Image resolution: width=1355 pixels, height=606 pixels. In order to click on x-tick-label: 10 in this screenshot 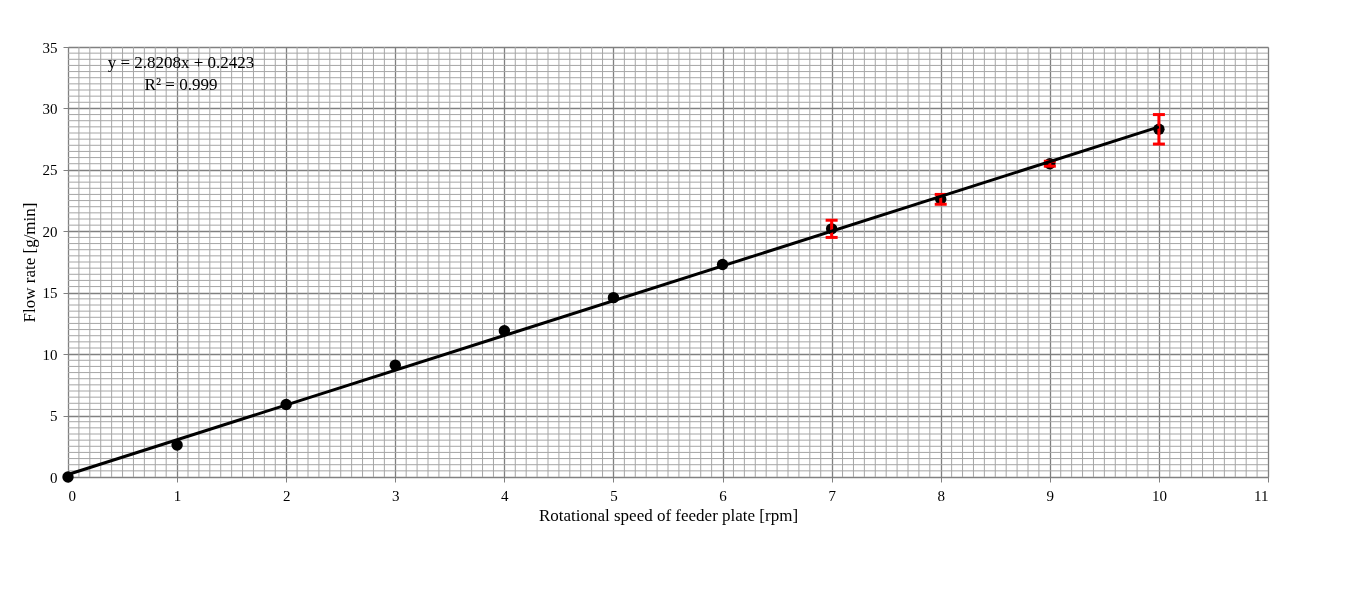, I will do `click(1159, 495)`.